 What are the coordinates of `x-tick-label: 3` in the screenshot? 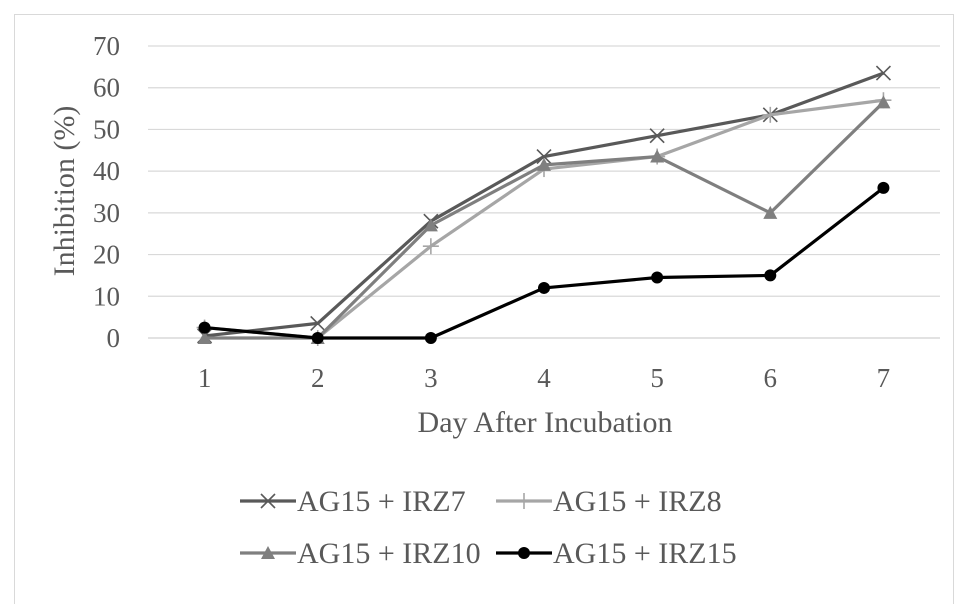 It's located at (431, 378).